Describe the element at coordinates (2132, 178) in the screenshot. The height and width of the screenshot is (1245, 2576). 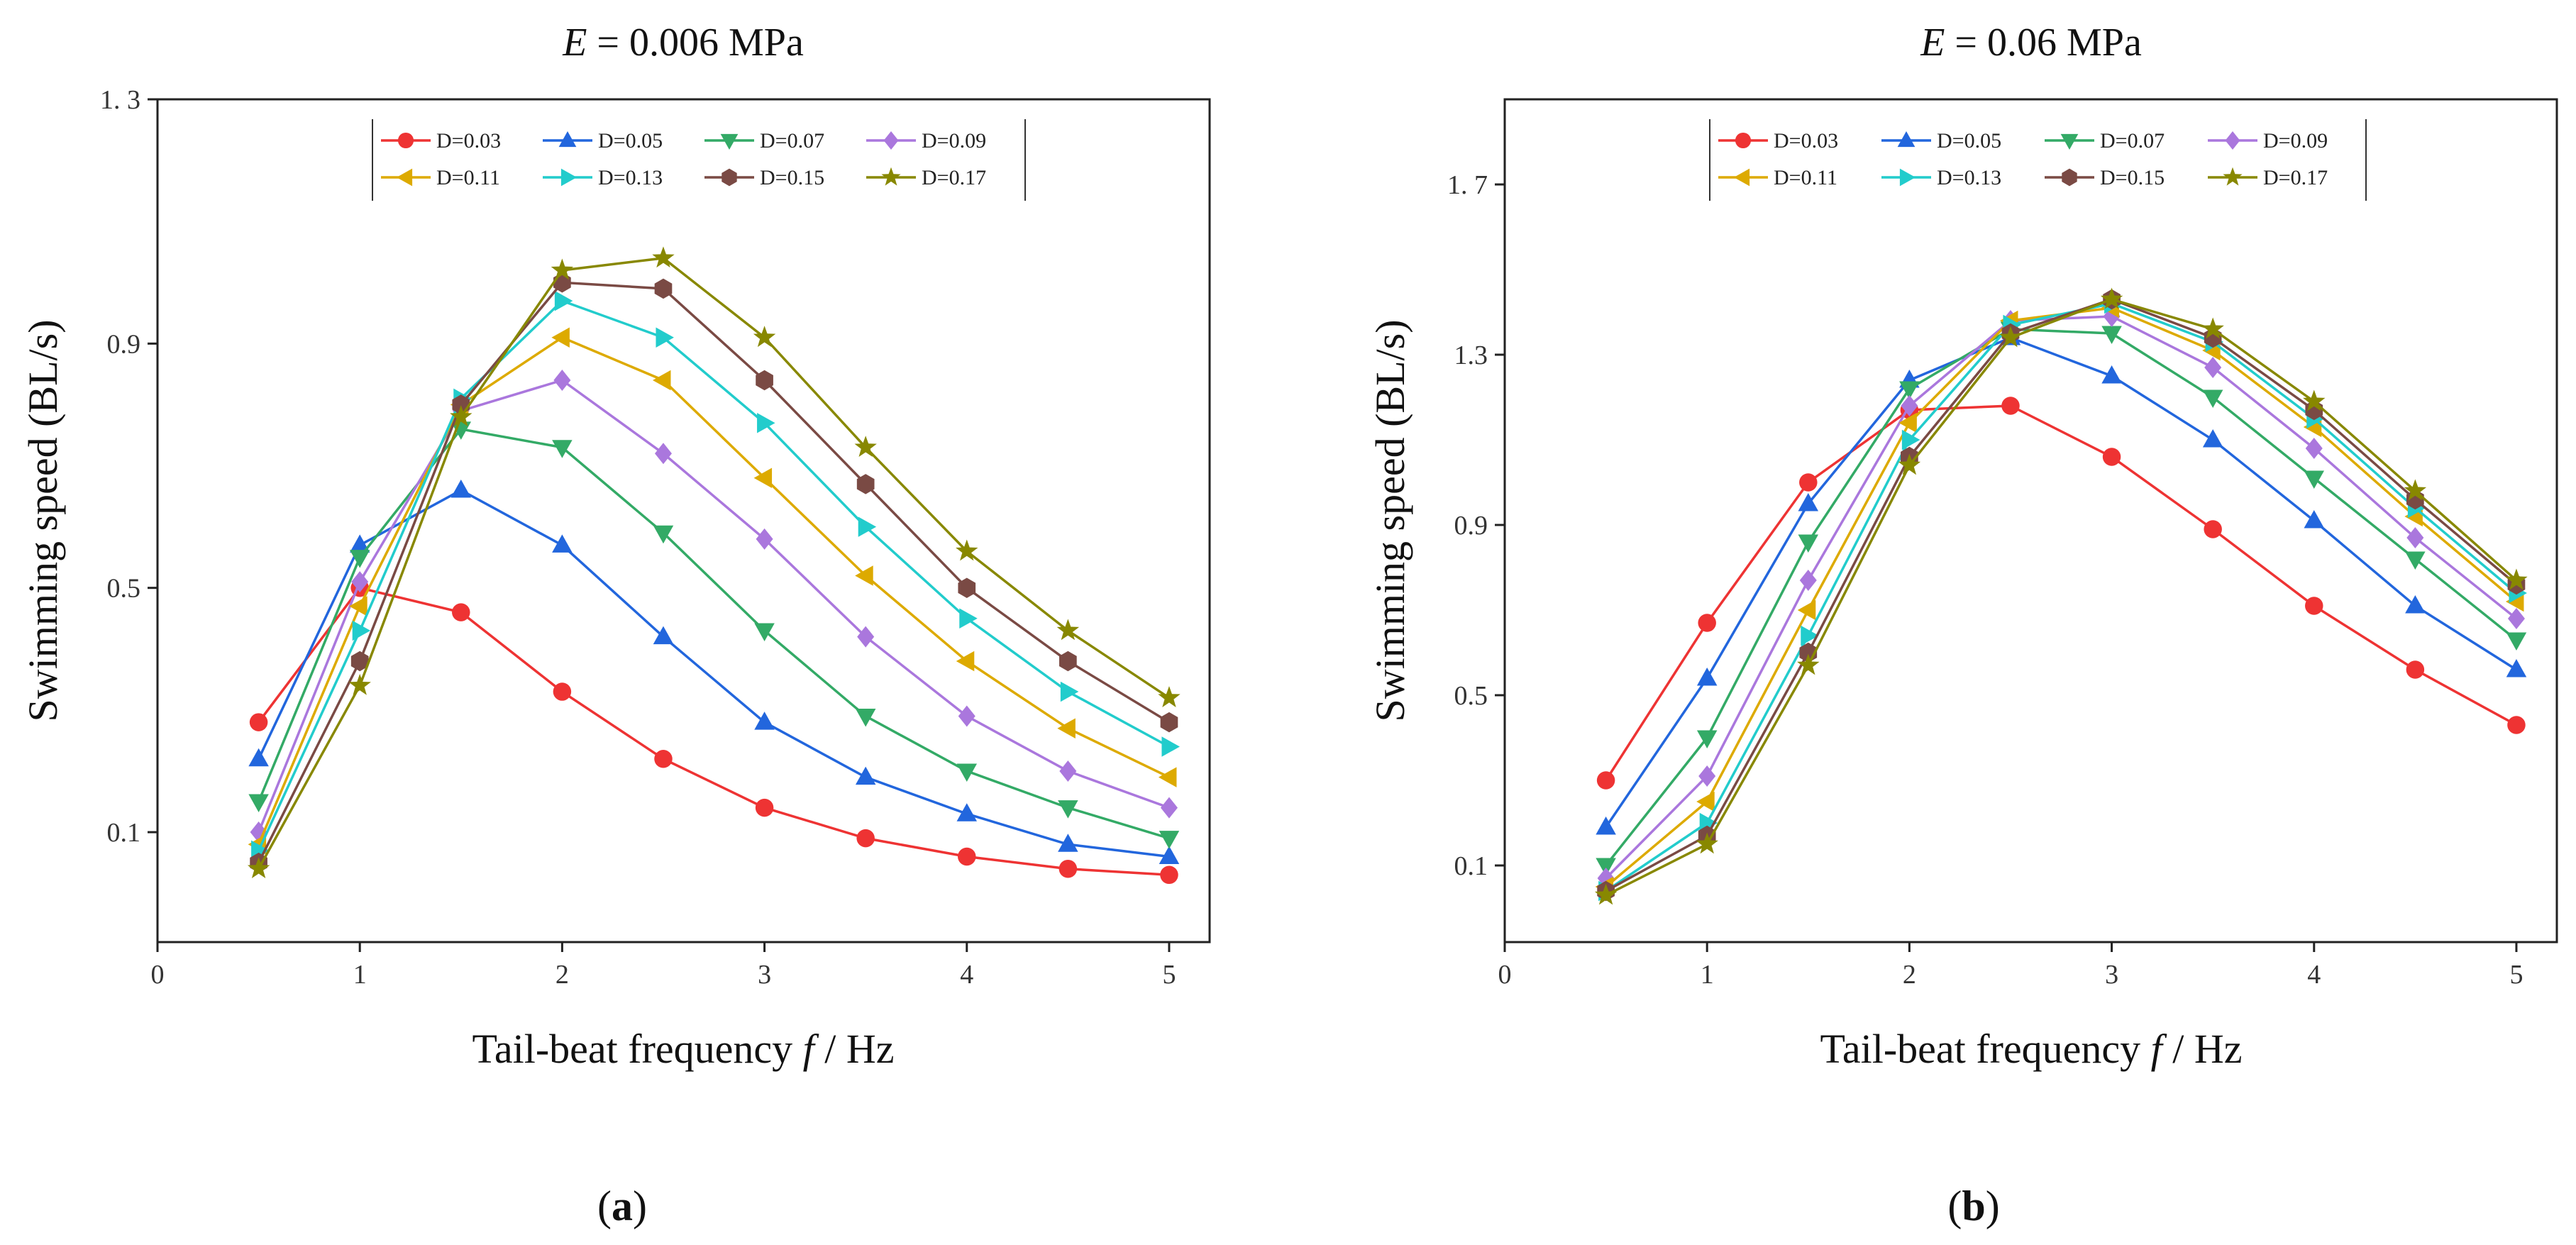
I see `legend-label: D=0.15` at that location.